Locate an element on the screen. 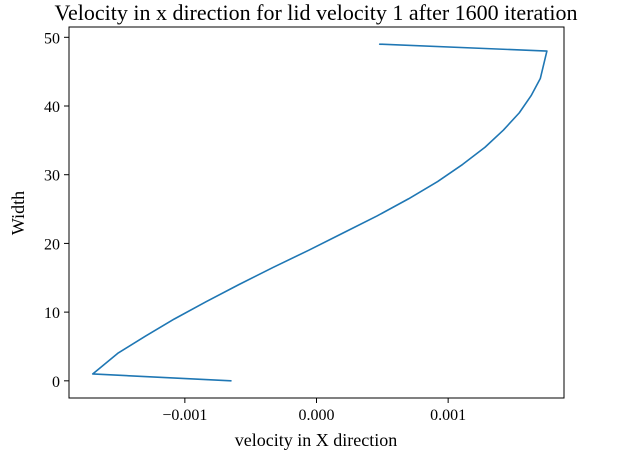 The width and height of the screenshot is (632, 453). x-tick-label: 0.001 is located at coordinates (448, 415).